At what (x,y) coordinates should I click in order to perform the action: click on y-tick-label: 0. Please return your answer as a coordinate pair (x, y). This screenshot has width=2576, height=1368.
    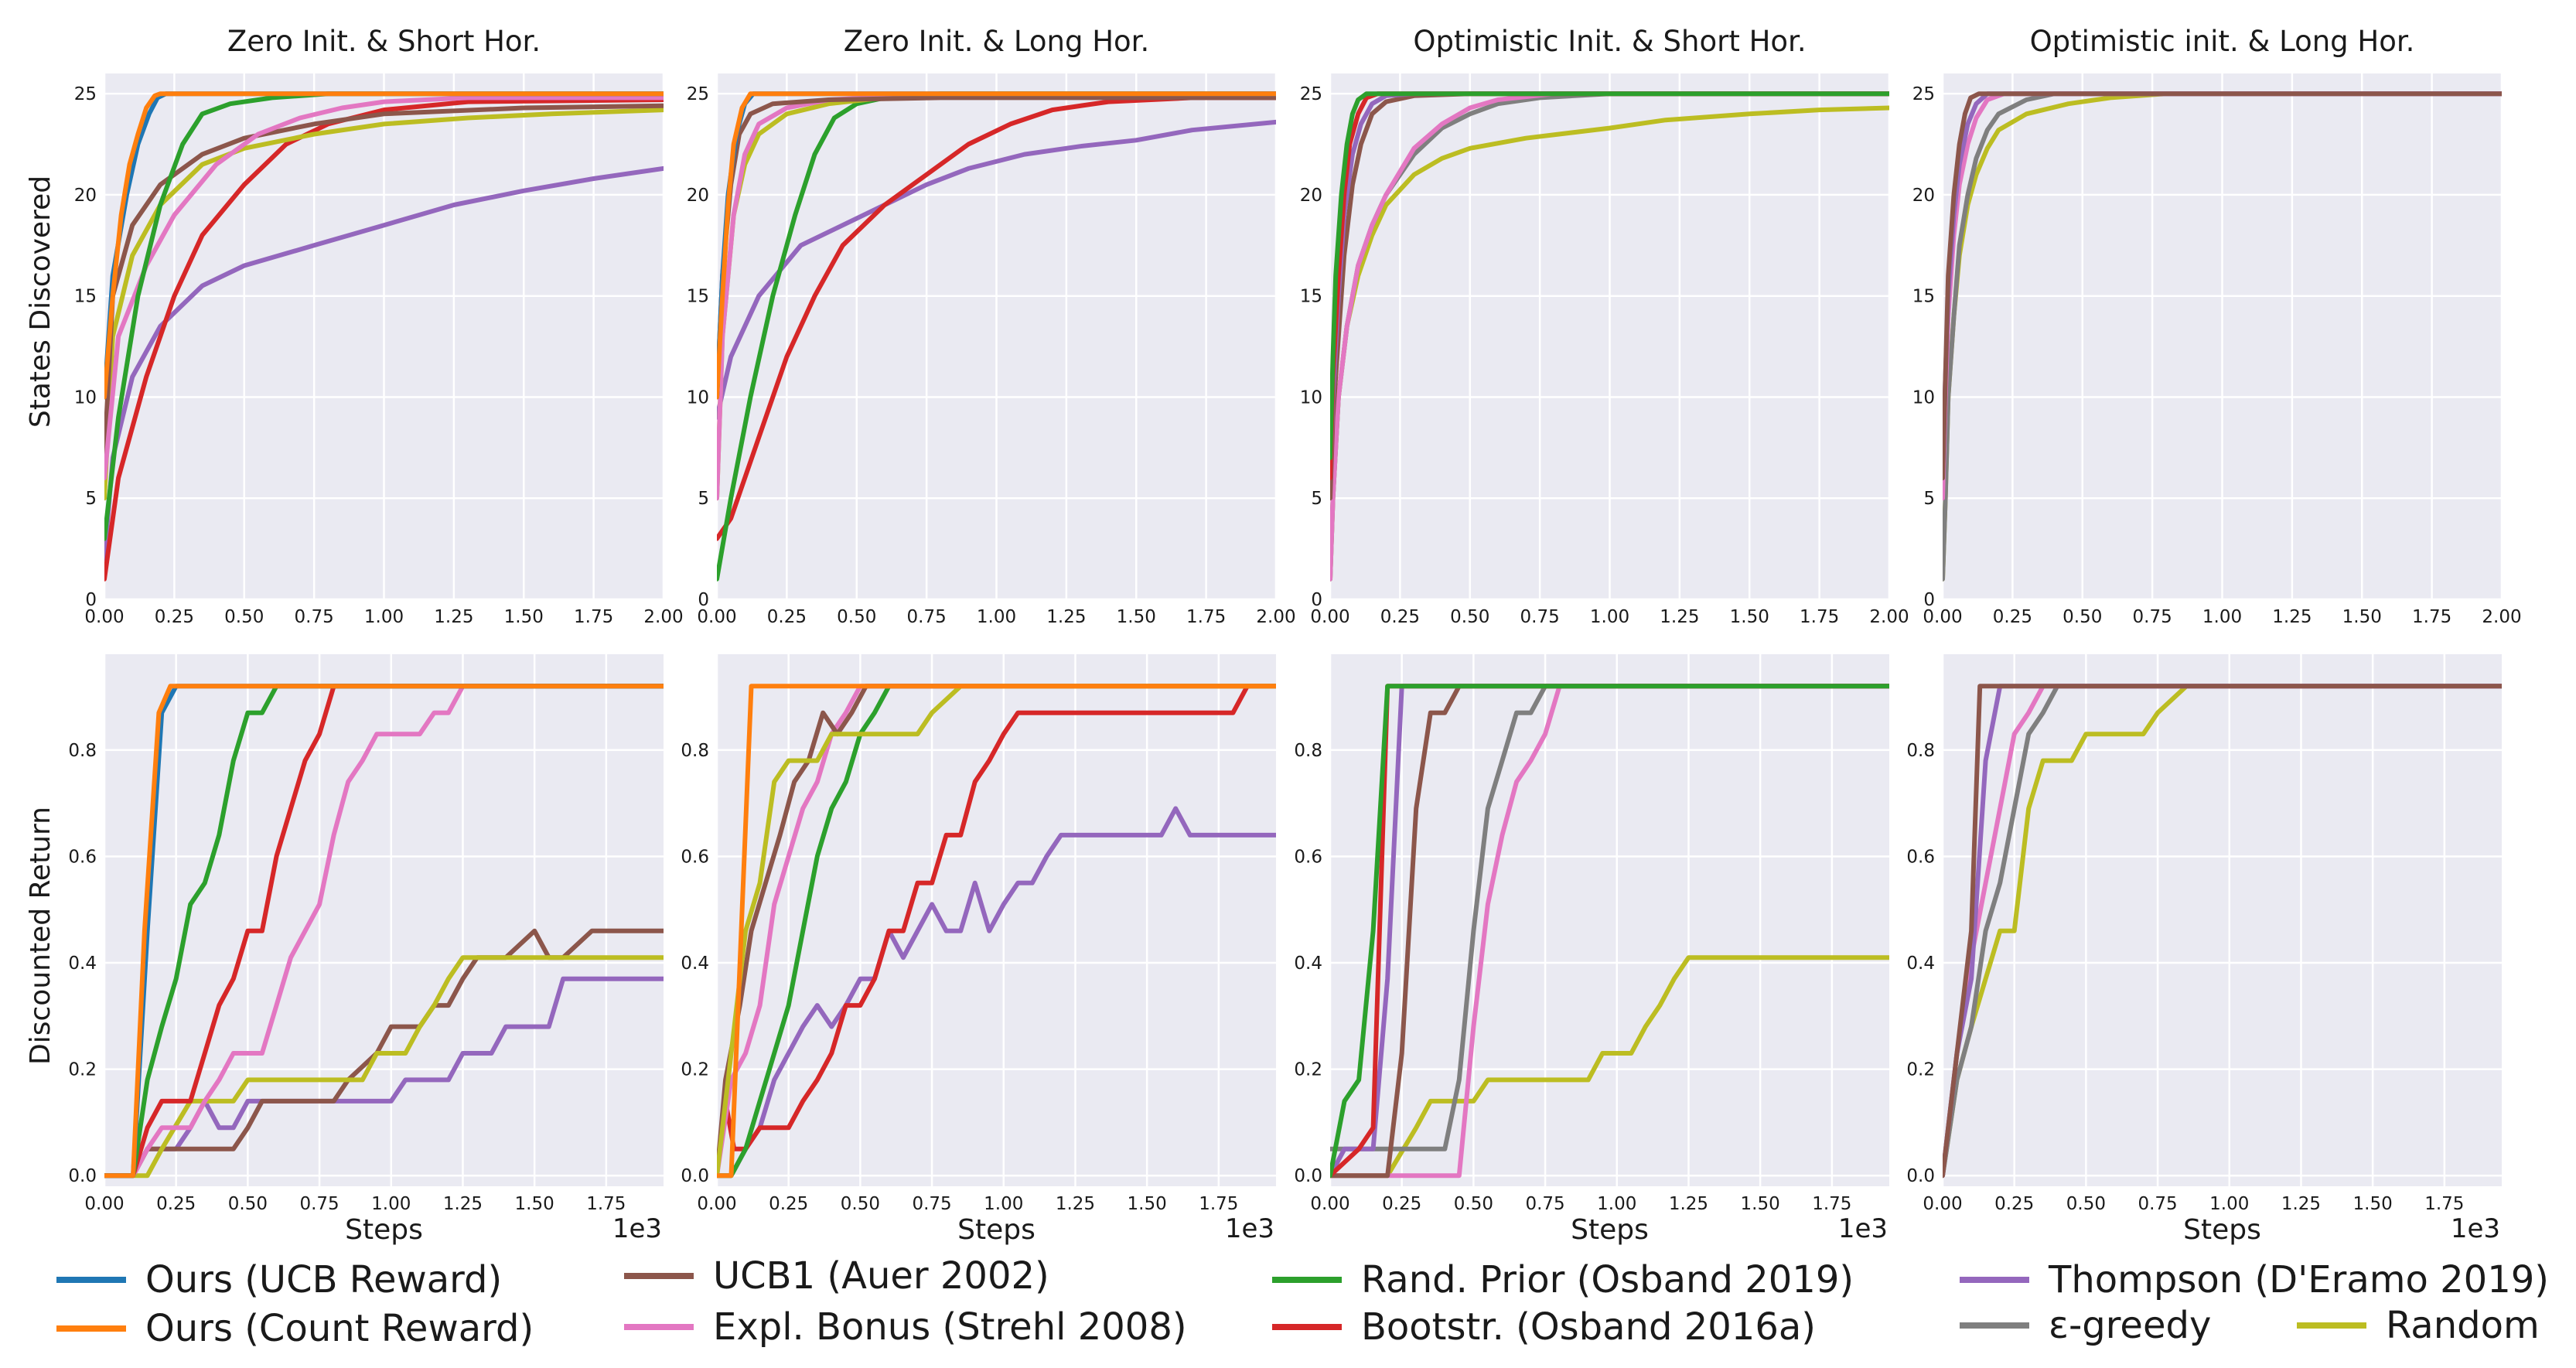
    Looking at the image, I should click on (704, 600).